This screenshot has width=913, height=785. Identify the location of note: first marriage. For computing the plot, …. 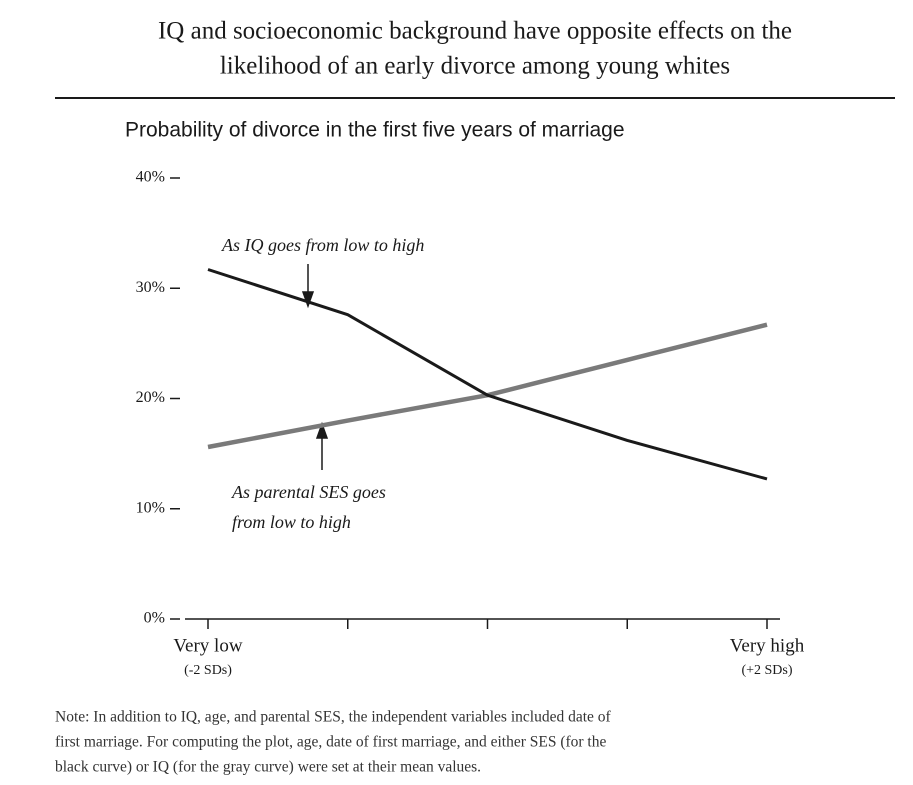
(330, 742).